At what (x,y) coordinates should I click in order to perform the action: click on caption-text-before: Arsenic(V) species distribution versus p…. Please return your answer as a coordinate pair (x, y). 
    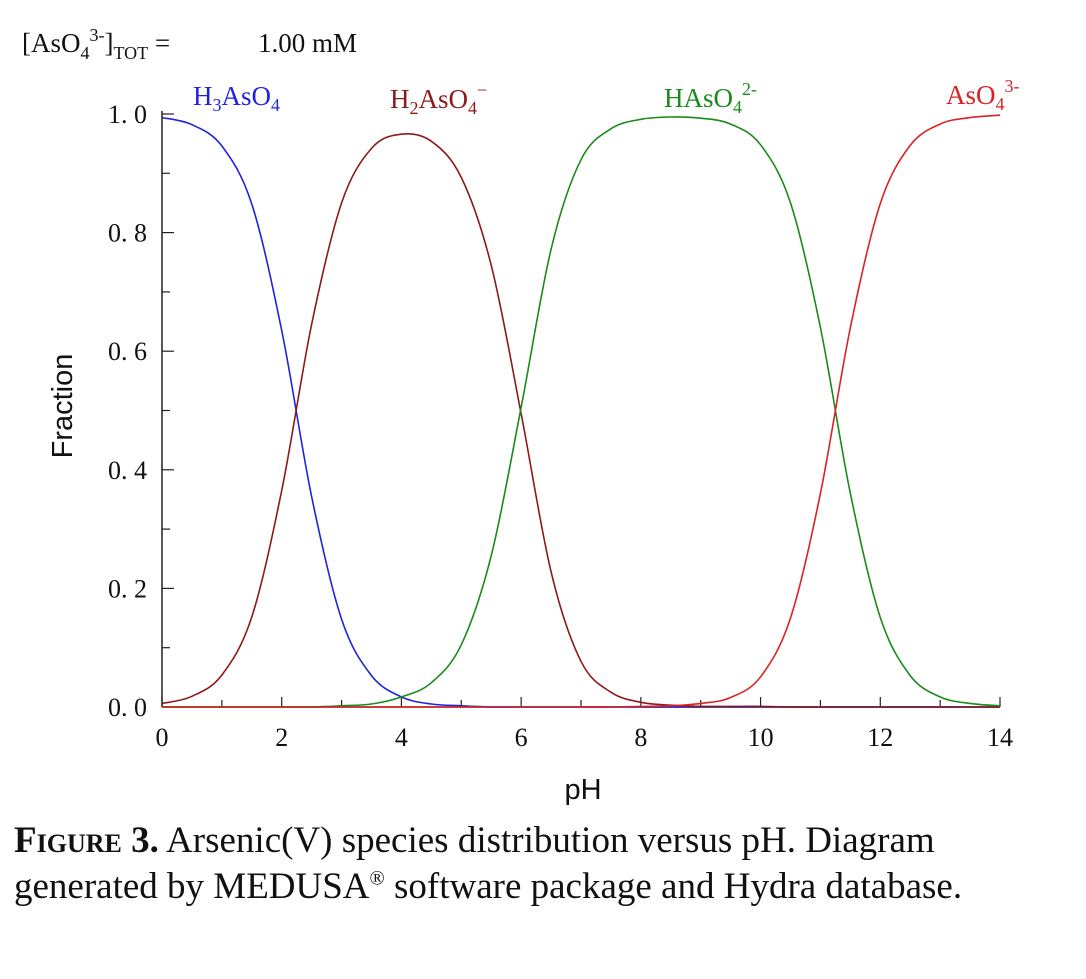
    Looking at the image, I should click on (474, 863).